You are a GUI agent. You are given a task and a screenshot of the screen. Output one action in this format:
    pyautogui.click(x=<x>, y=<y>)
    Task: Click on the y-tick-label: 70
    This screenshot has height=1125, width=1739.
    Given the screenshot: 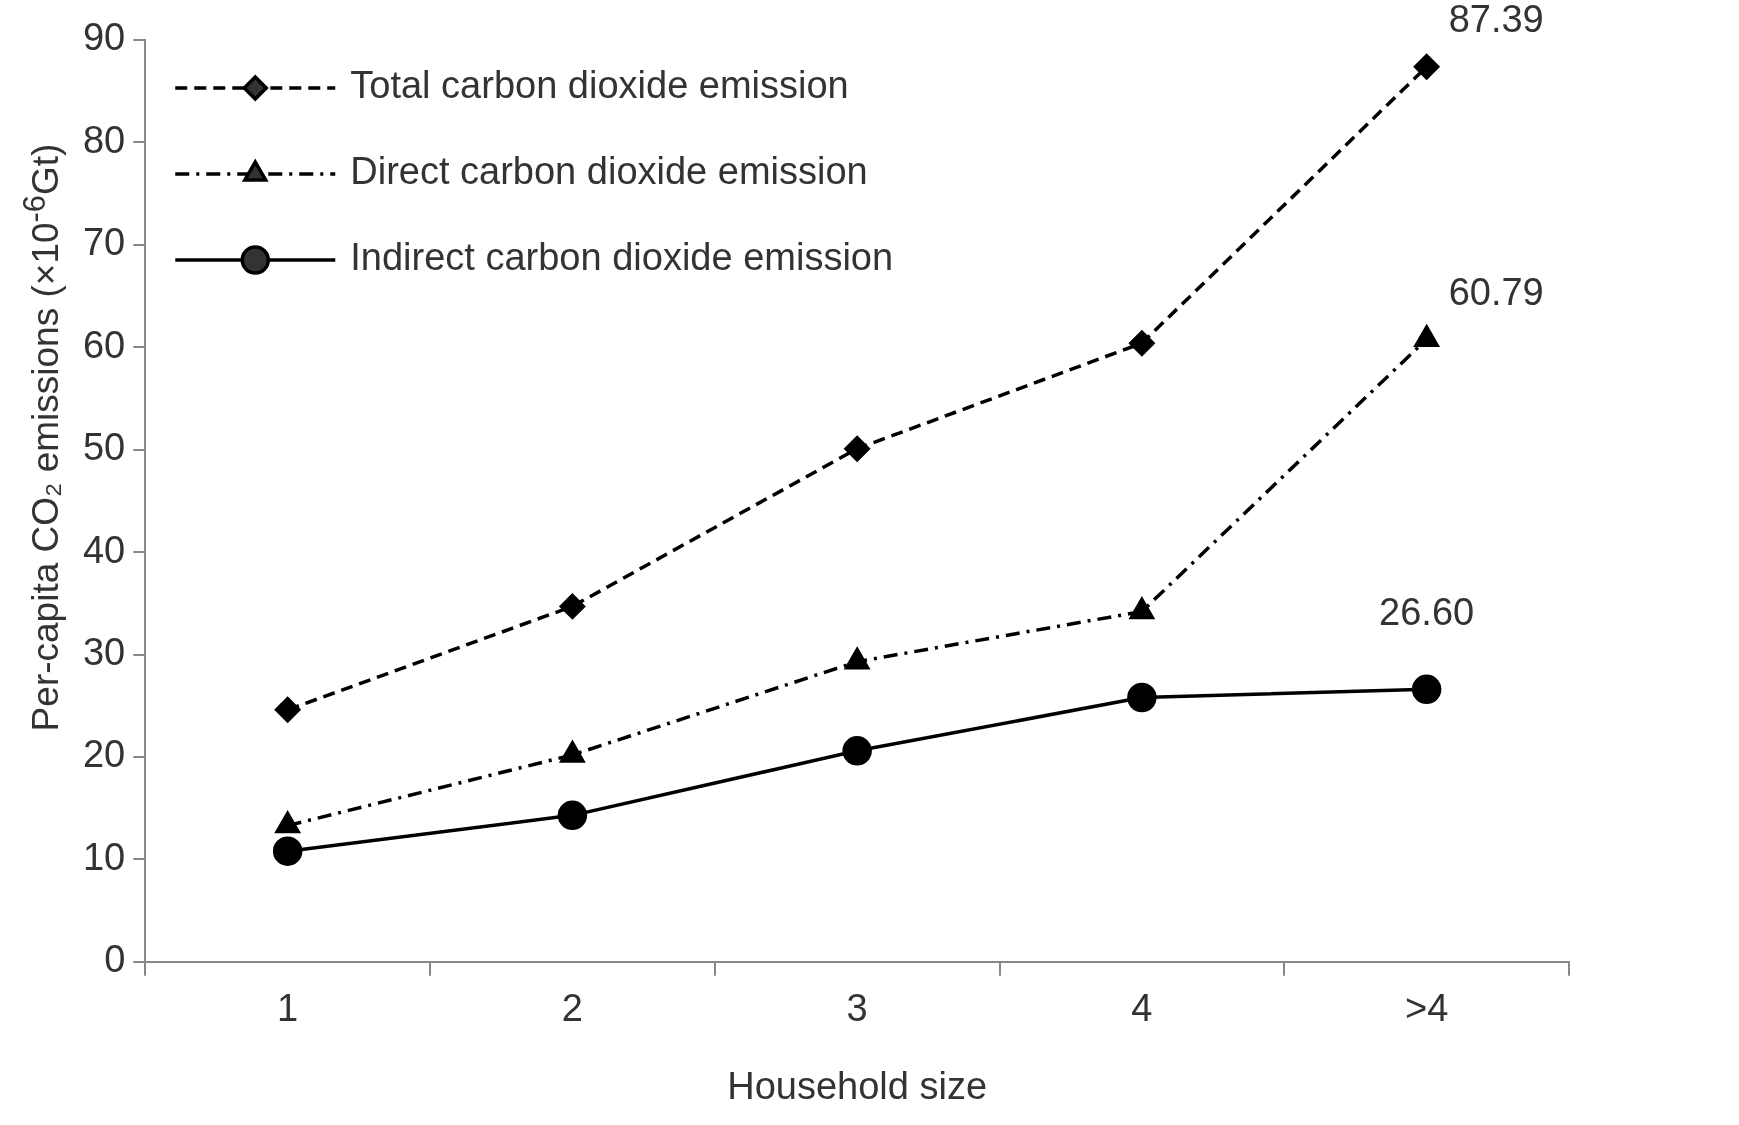 What is the action you would take?
    pyautogui.click(x=104, y=242)
    